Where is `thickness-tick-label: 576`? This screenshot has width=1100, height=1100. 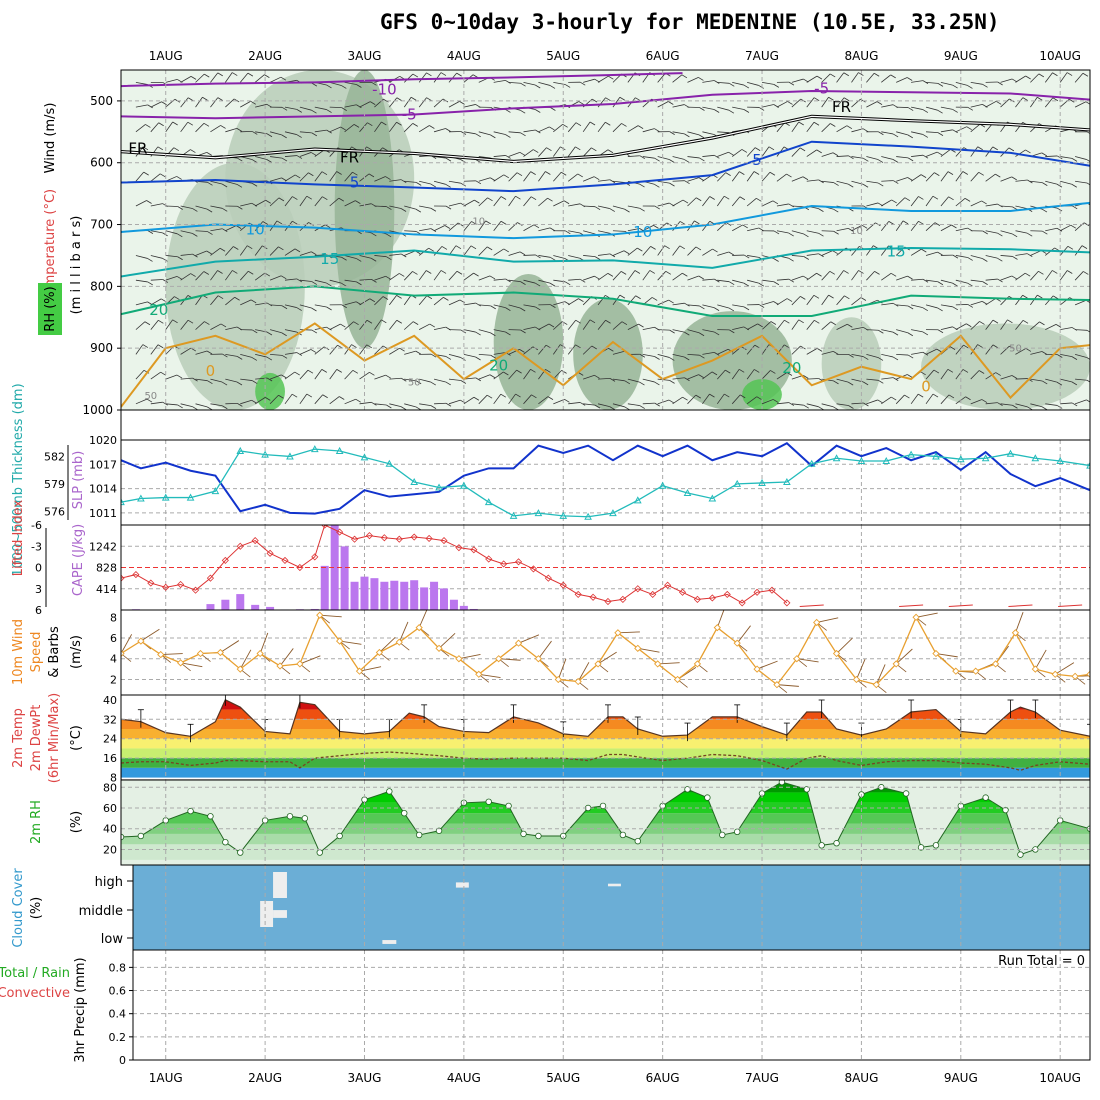 thickness-tick-label: 576 is located at coordinates (54, 511).